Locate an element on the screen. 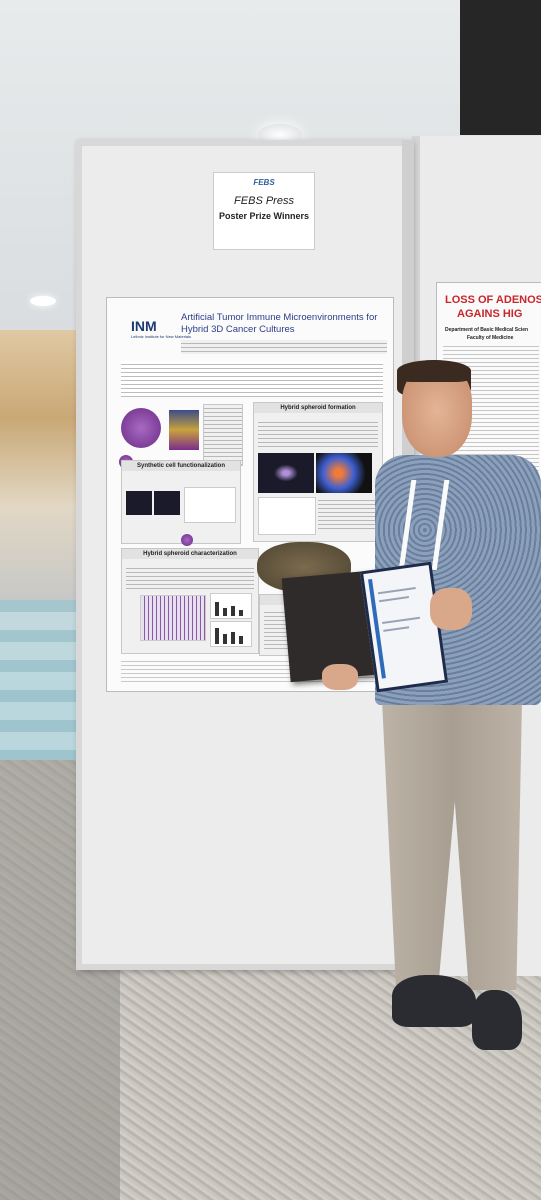 Image resolution: width=541 pixels, height=1200 pixels. prize-sign: FEBS FEBS Press Poster Prize Winners is located at coordinates (264, 211).